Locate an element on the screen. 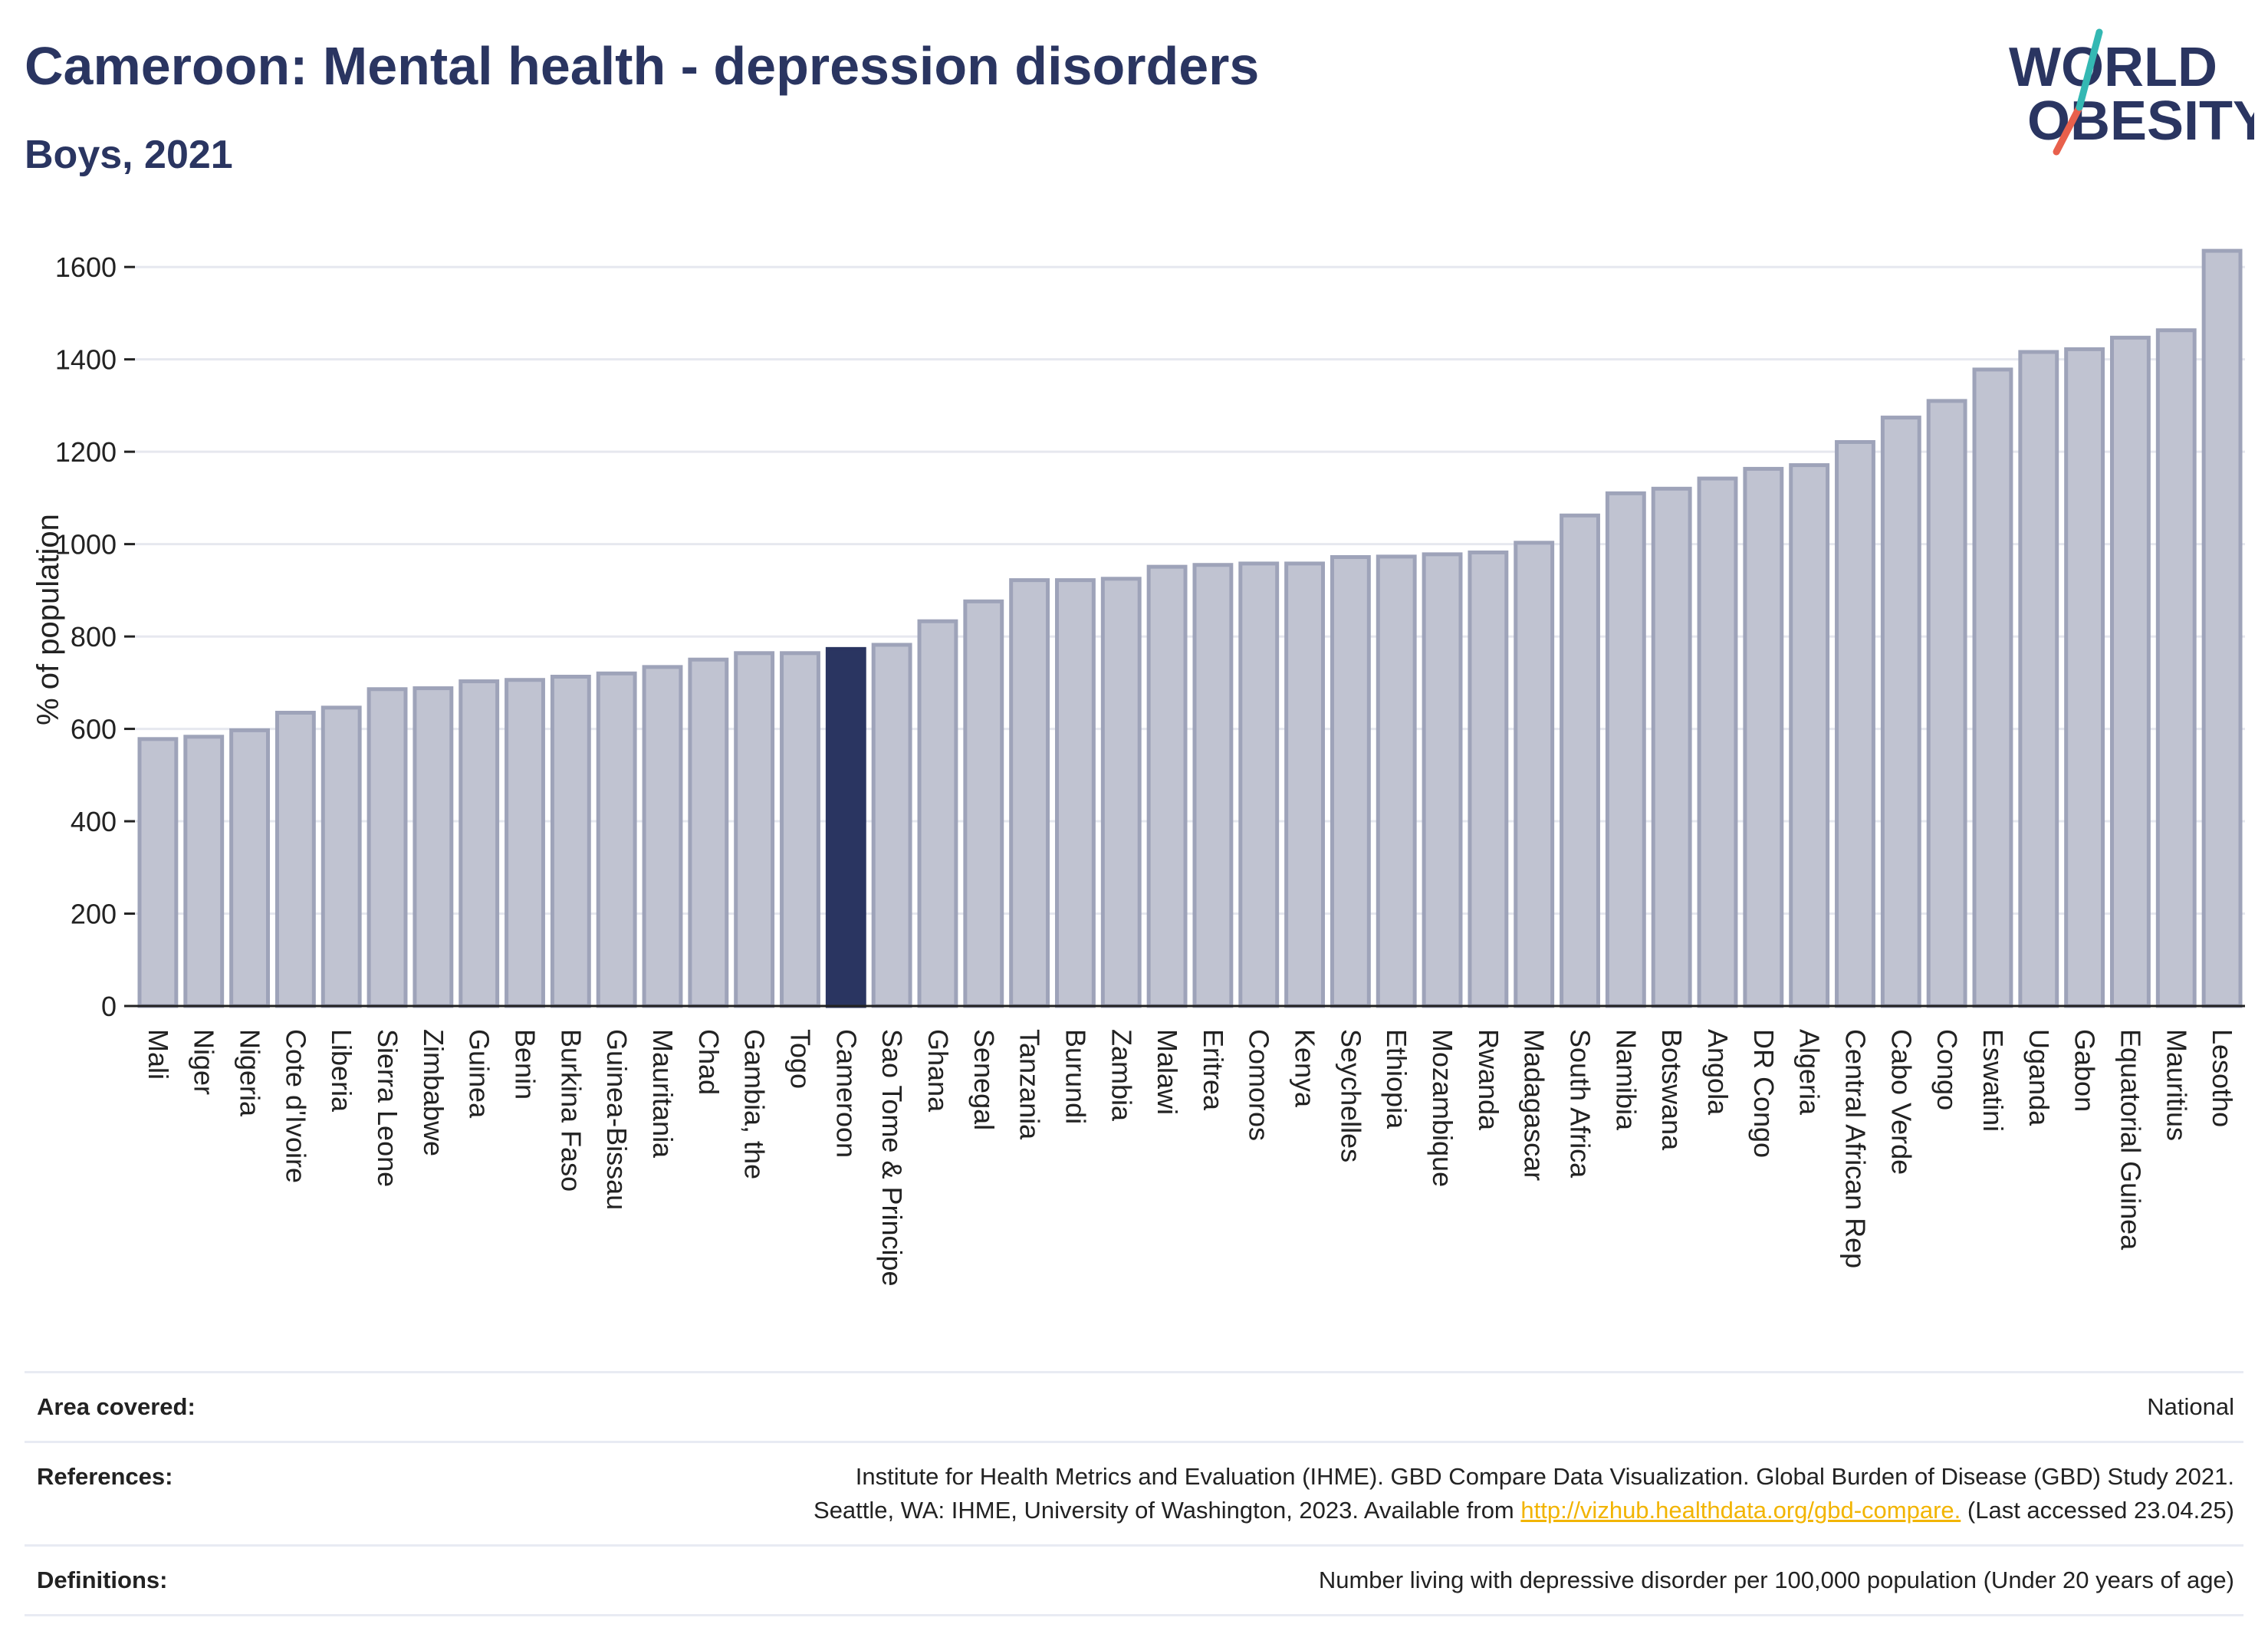 The image size is (2268, 1634). logo-slash-red is located at coordinates (2068, 130).